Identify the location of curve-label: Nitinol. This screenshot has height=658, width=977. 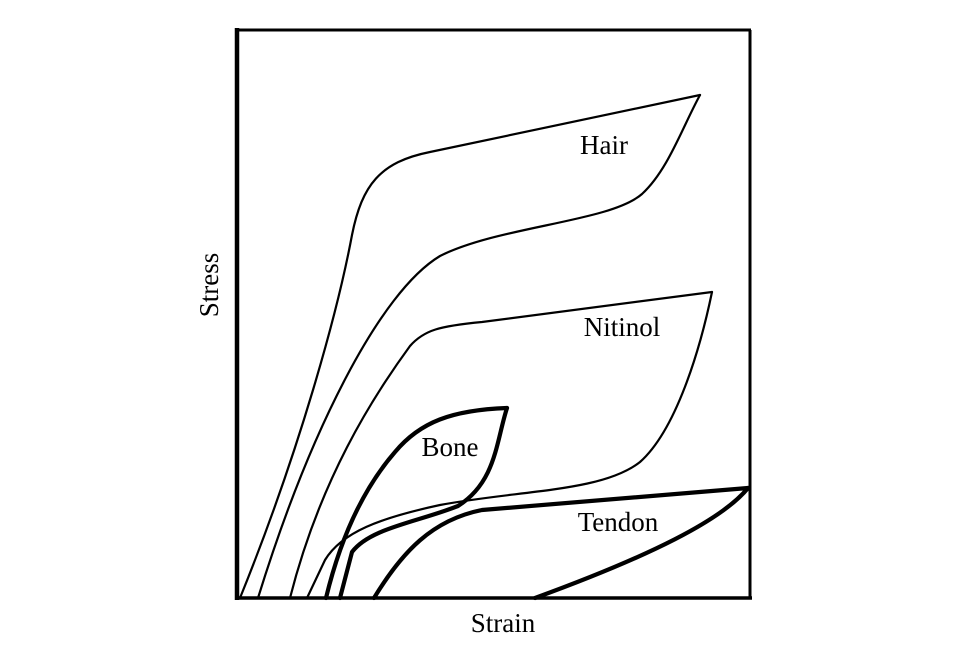
(622, 327).